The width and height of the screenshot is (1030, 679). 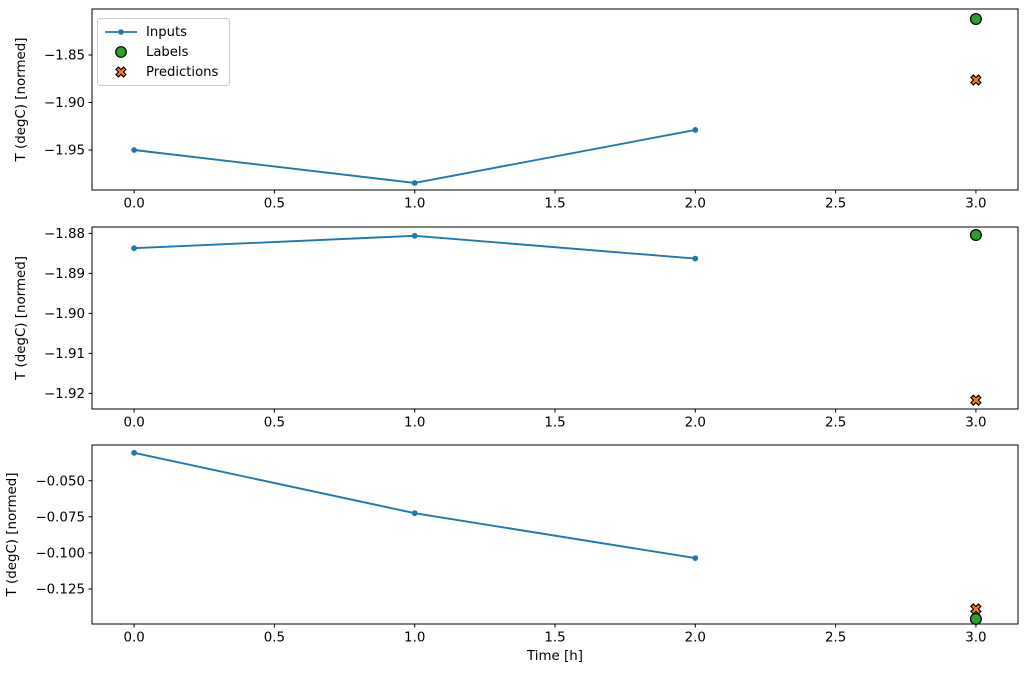 What do you see at coordinates (182, 72) in the screenshot?
I see `legend-label-predictions: Predictions` at bounding box center [182, 72].